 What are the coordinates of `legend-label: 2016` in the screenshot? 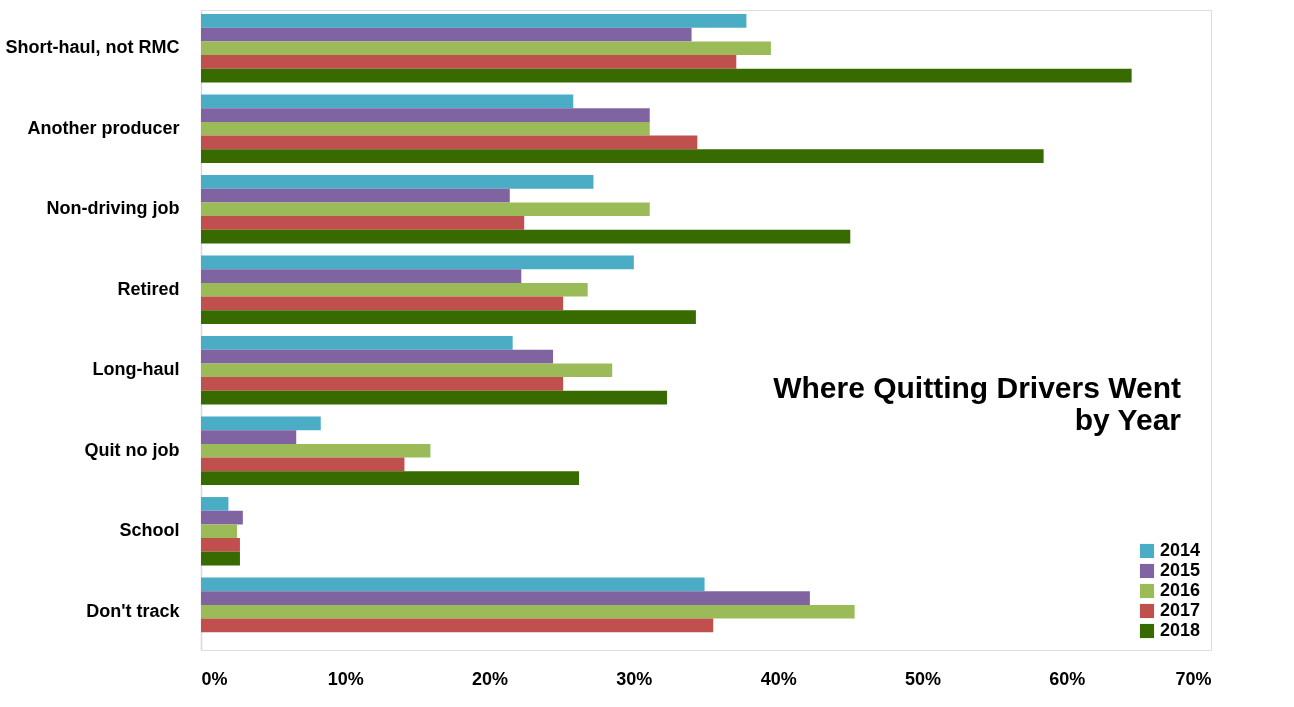 It's located at (1180, 590).